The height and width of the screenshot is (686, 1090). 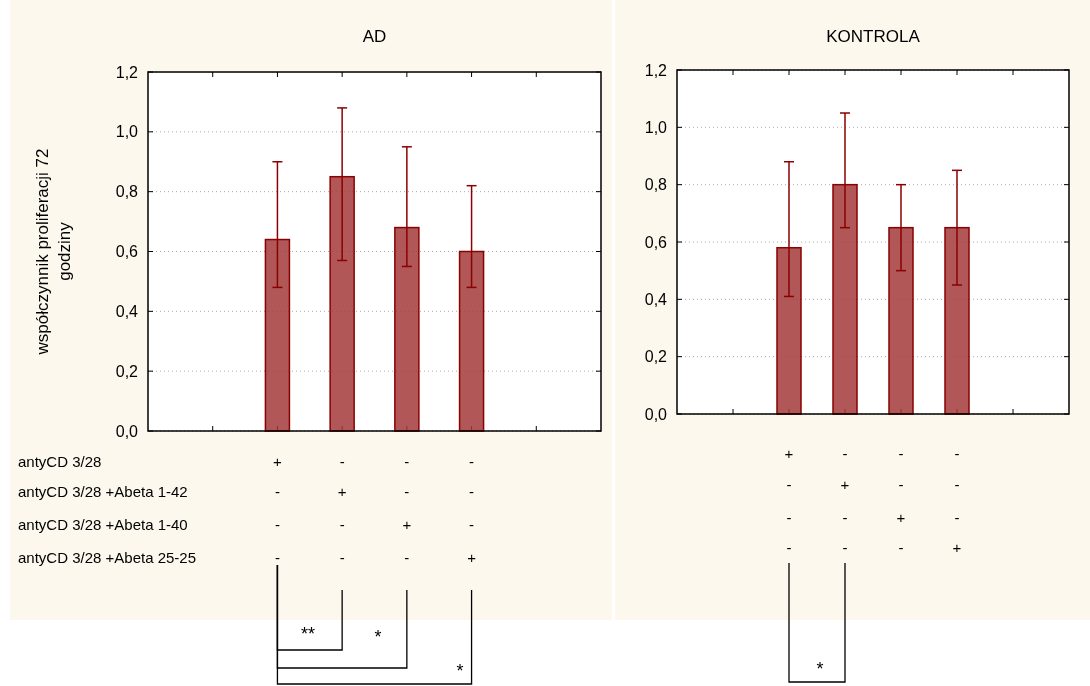 What do you see at coordinates (103, 524) in the screenshot?
I see `text: antyCD 3/28 +Abeta 1-40` at bounding box center [103, 524].